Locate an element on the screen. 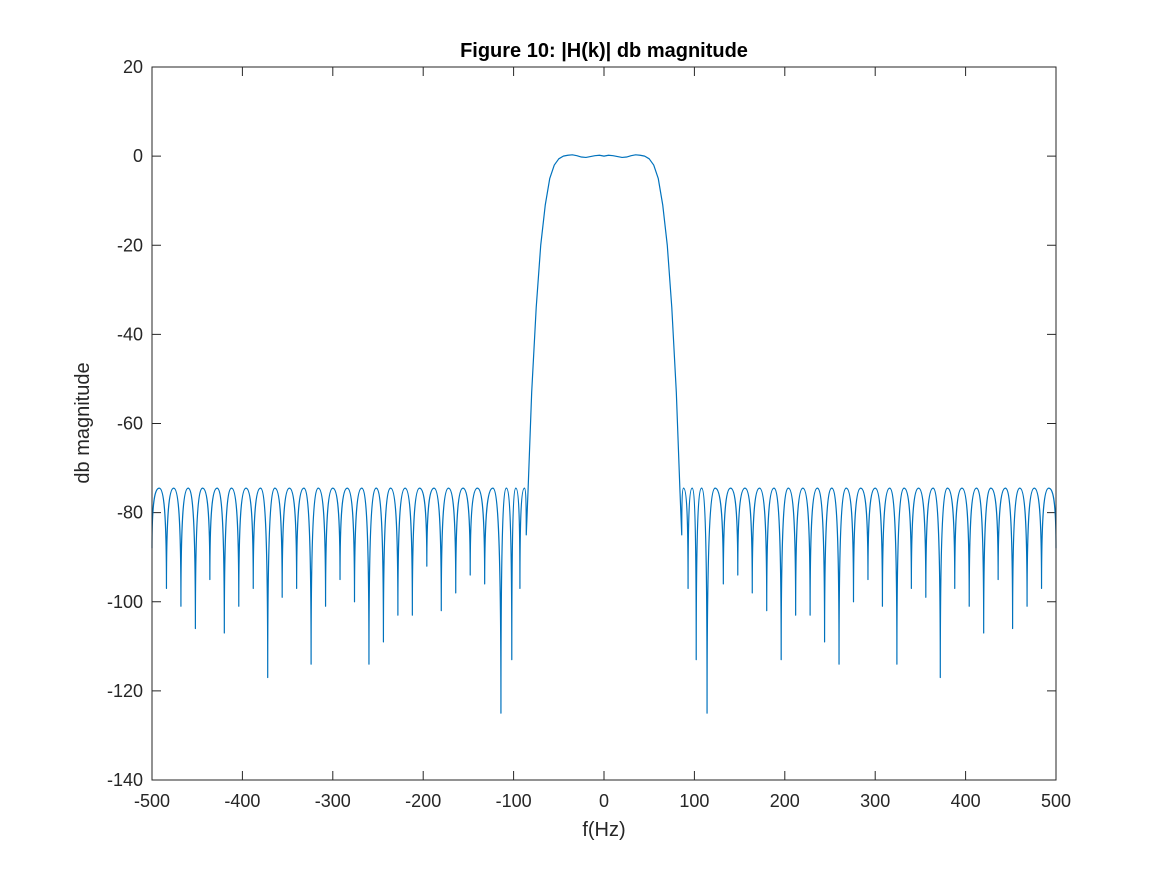 The image size is (1167, 875). x-tick-label: -400 is located at coordinates (242, 801).